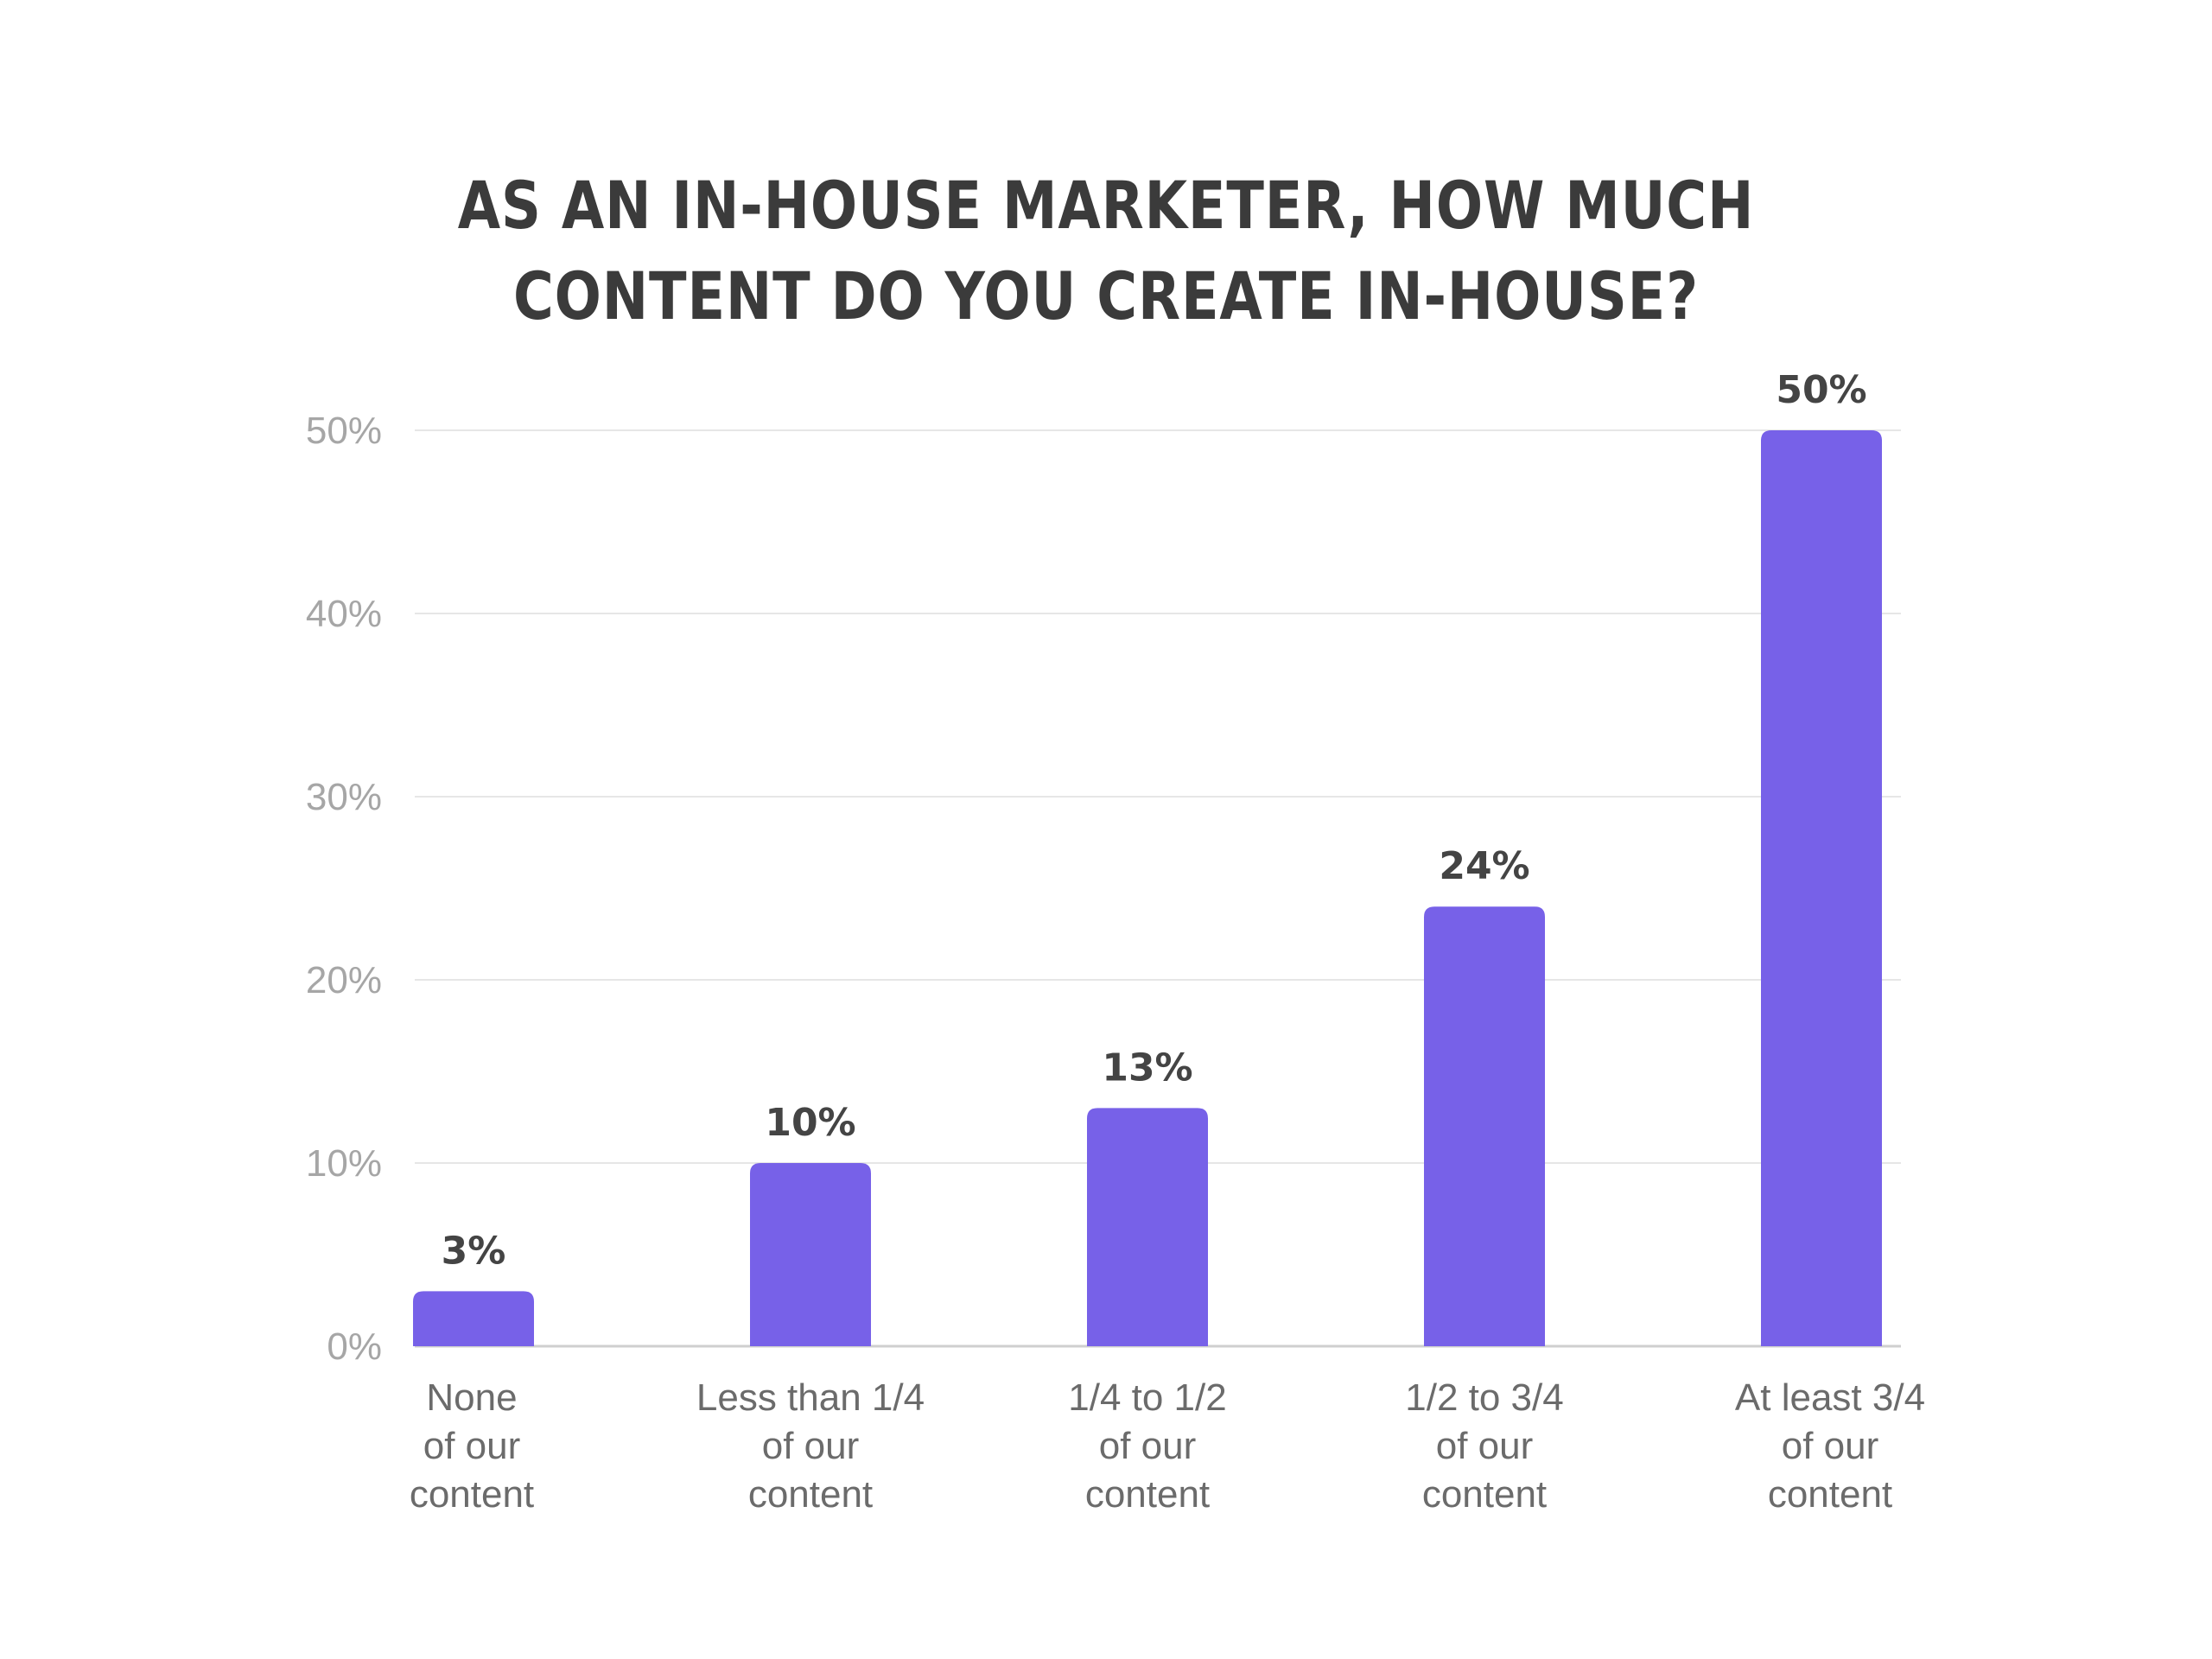 This screenshot has width=2212, height=1659. I want to click on category-label: 1/2 to 3/4, so click(1484, 1397).